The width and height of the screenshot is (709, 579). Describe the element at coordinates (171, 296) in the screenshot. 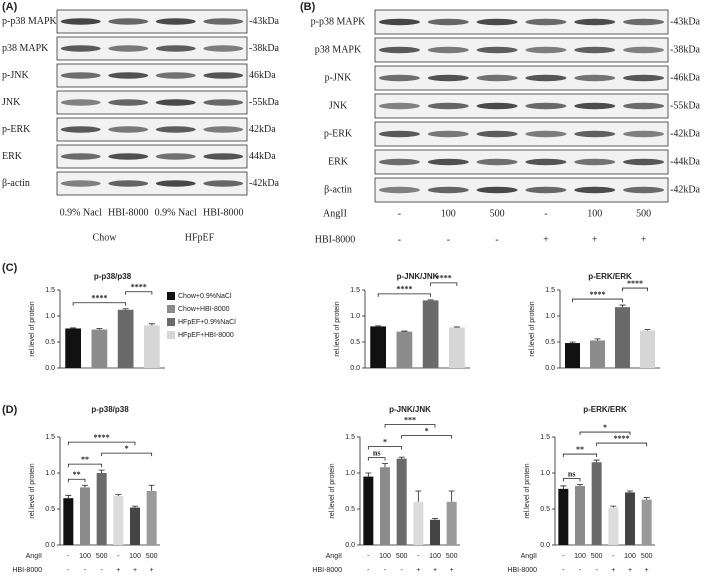

I see `legend-swatch` at that location.